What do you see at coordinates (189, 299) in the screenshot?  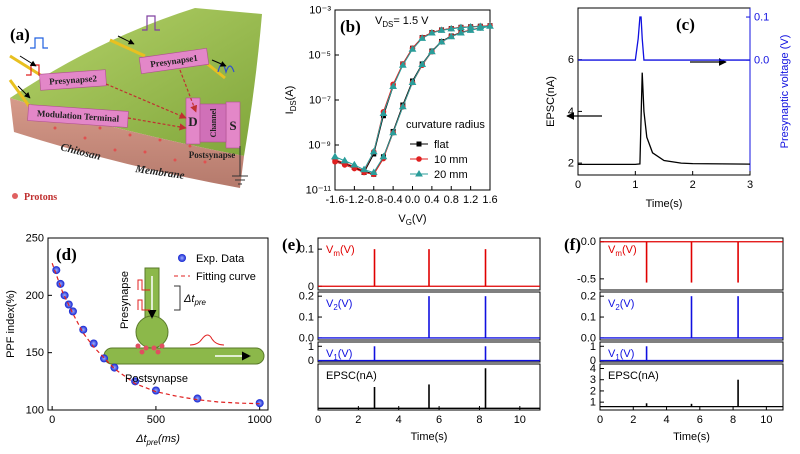 I see `inset-label-part: Δt` at bounding box center [189, 299].